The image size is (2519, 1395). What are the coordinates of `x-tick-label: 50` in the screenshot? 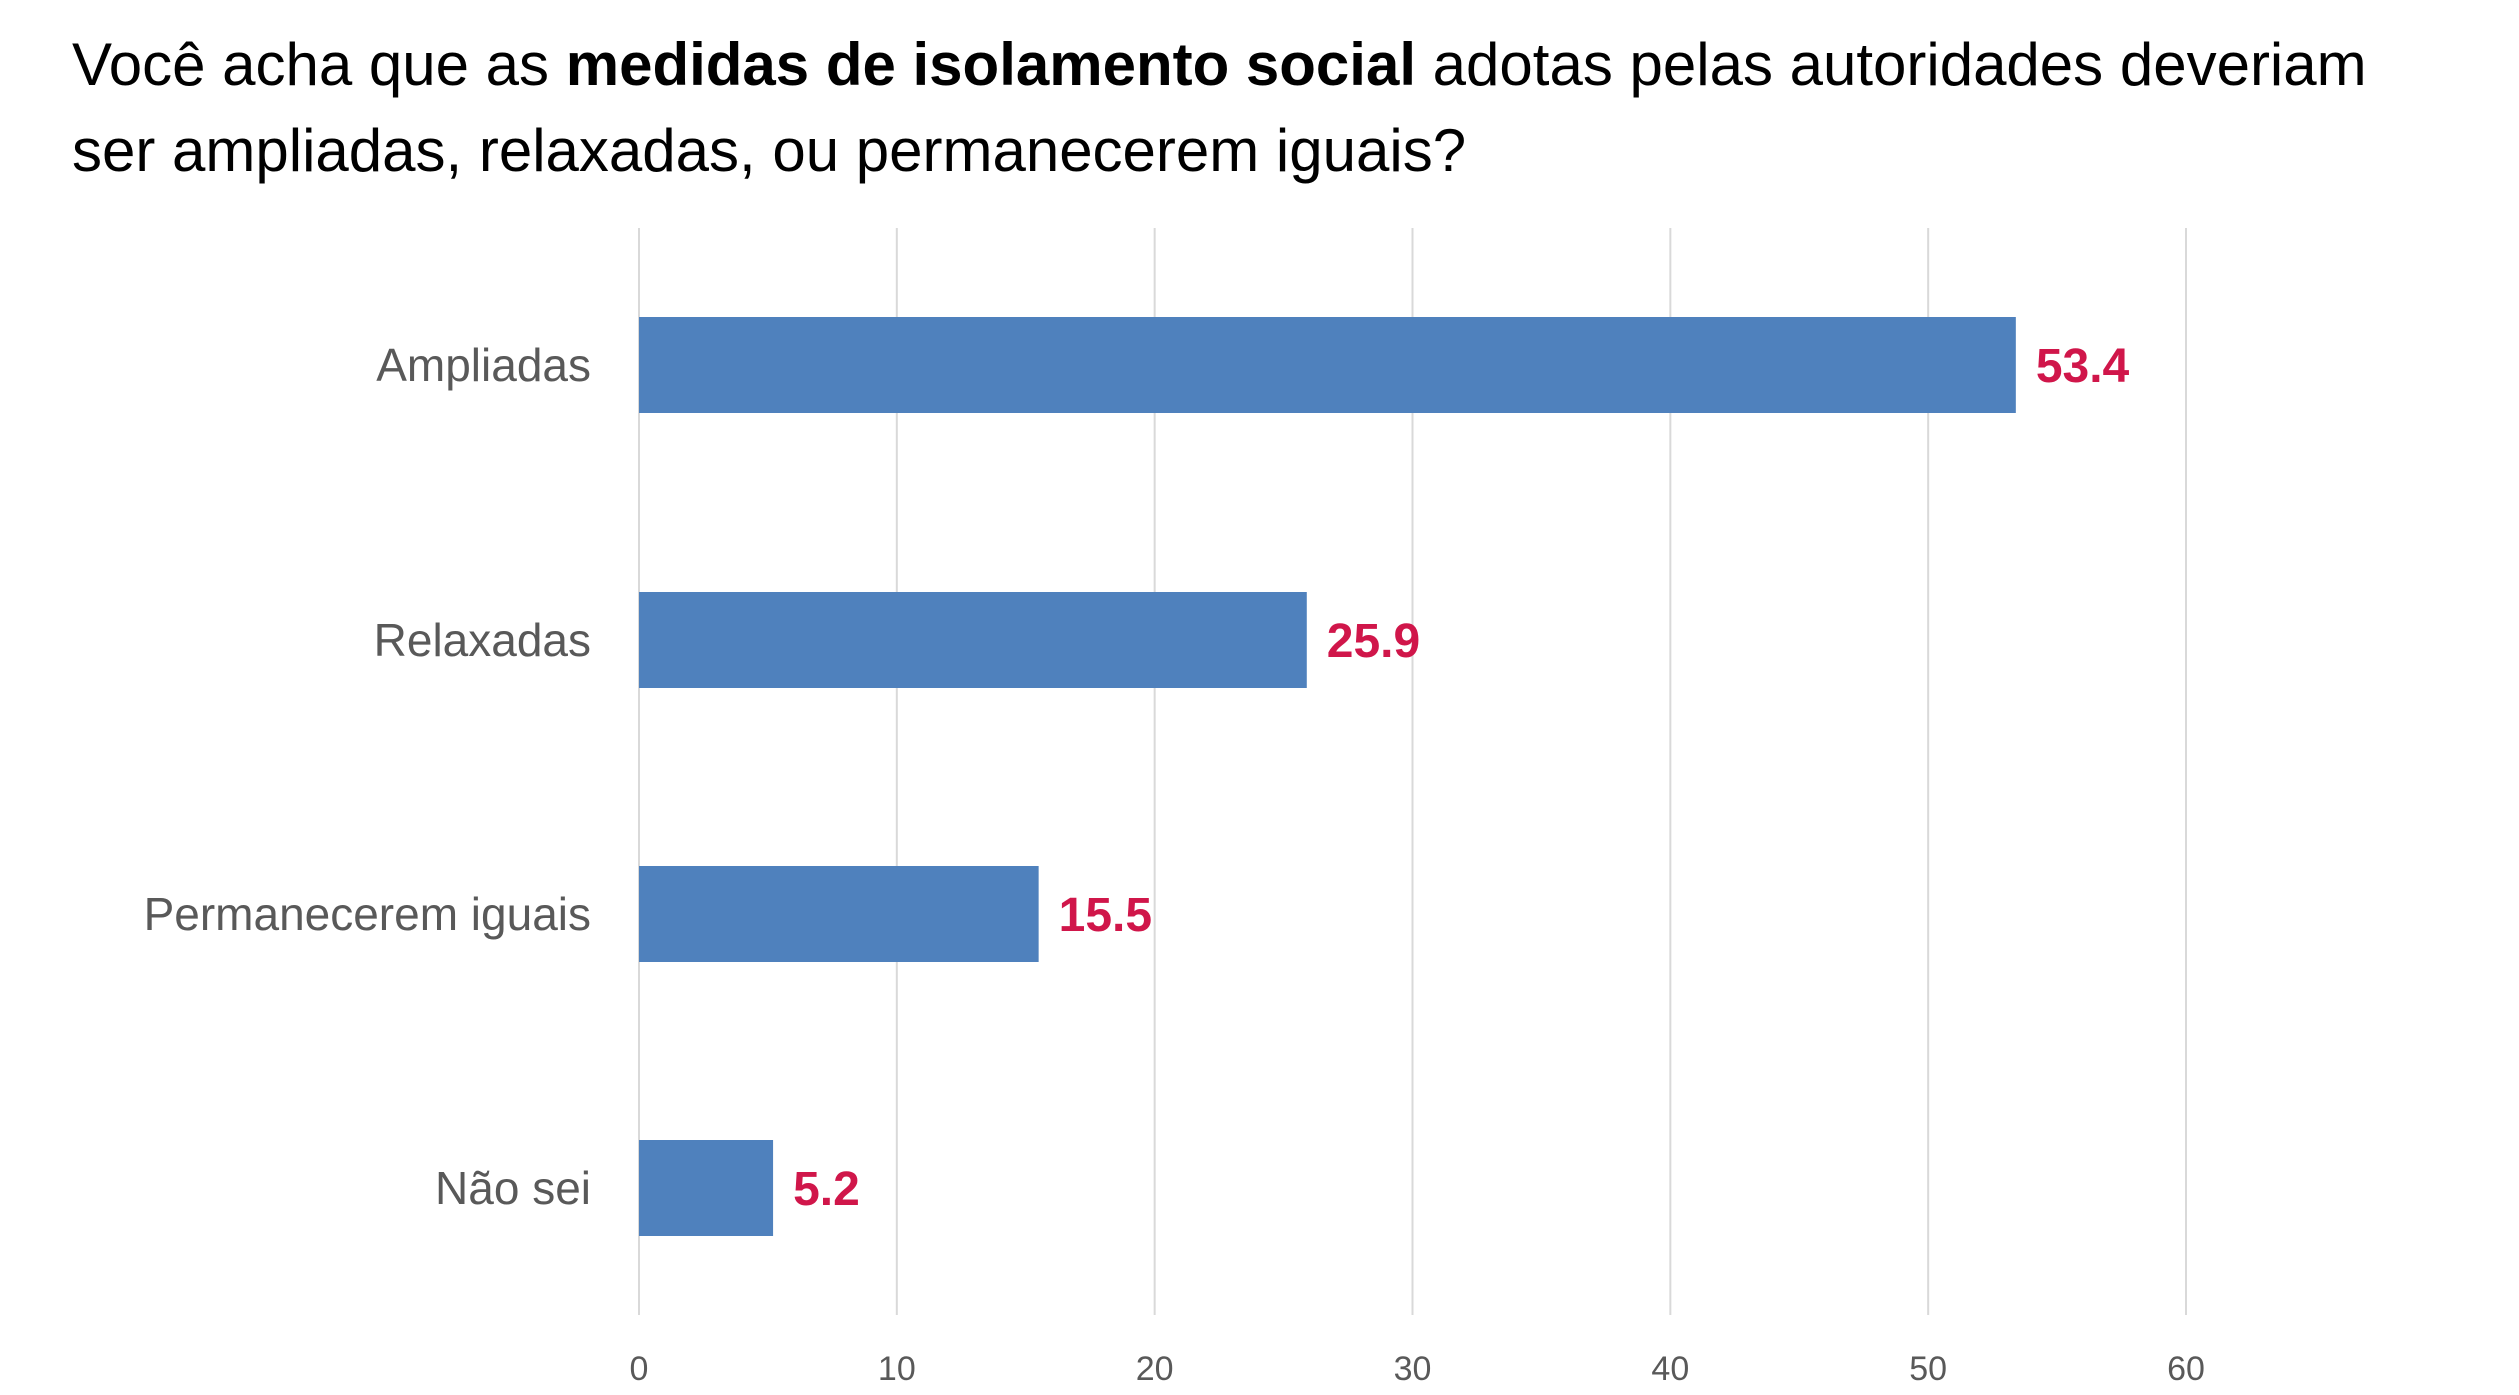 It's located at (1928, 1369).